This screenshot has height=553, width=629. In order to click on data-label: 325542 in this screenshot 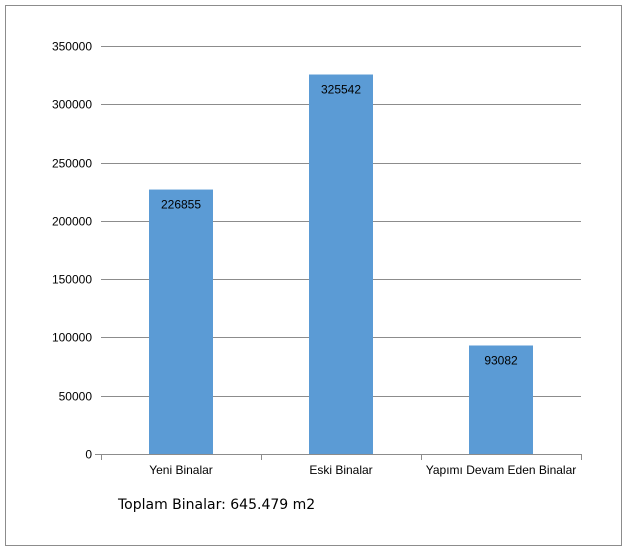, I will do `click(341, 90)`.